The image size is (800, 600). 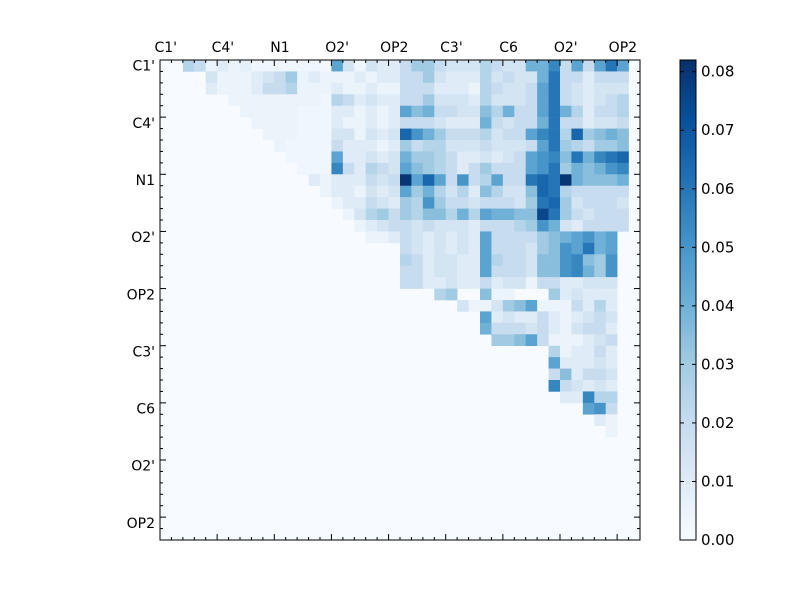 I want to click on x-tick-label: OP2, so click(x=623, y=48).